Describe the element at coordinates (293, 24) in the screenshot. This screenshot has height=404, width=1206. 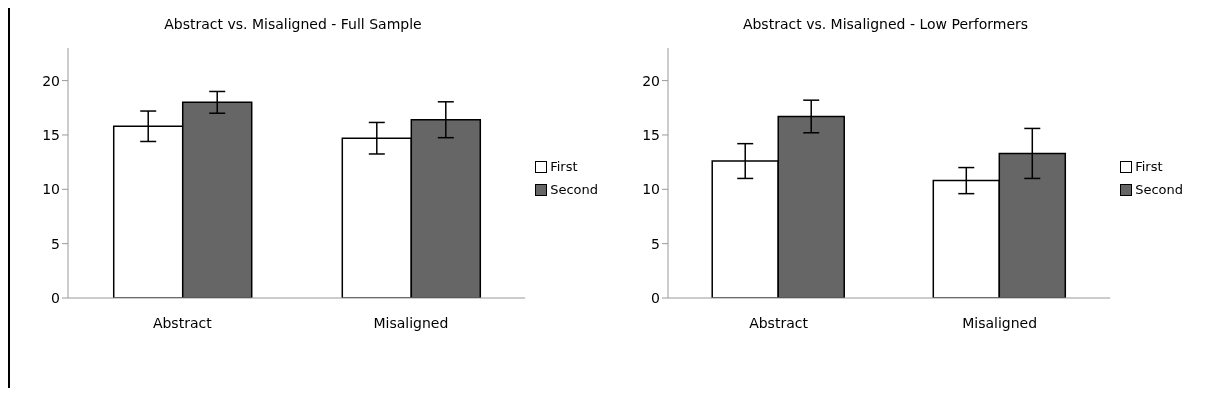
I see `chart-title: Abstract vs. Misaligned - Full Sample` at that location.